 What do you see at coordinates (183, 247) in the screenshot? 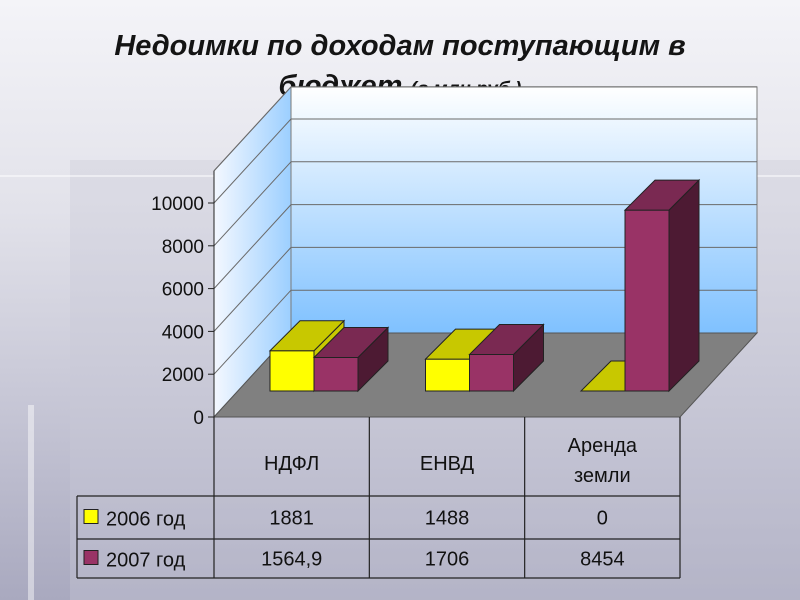
I see `y-tick-label: 8000` at bounding box center [183, 247].